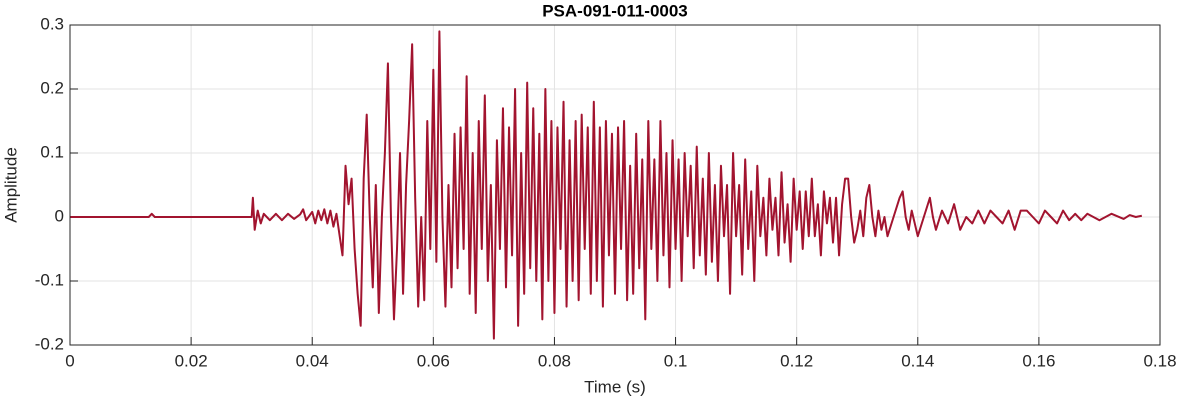 This screenshot has width=1182, height=404. Describe the element at coordinates (52, 151) in the screenshot. I see `y-tick-label: 0.1` at that location.